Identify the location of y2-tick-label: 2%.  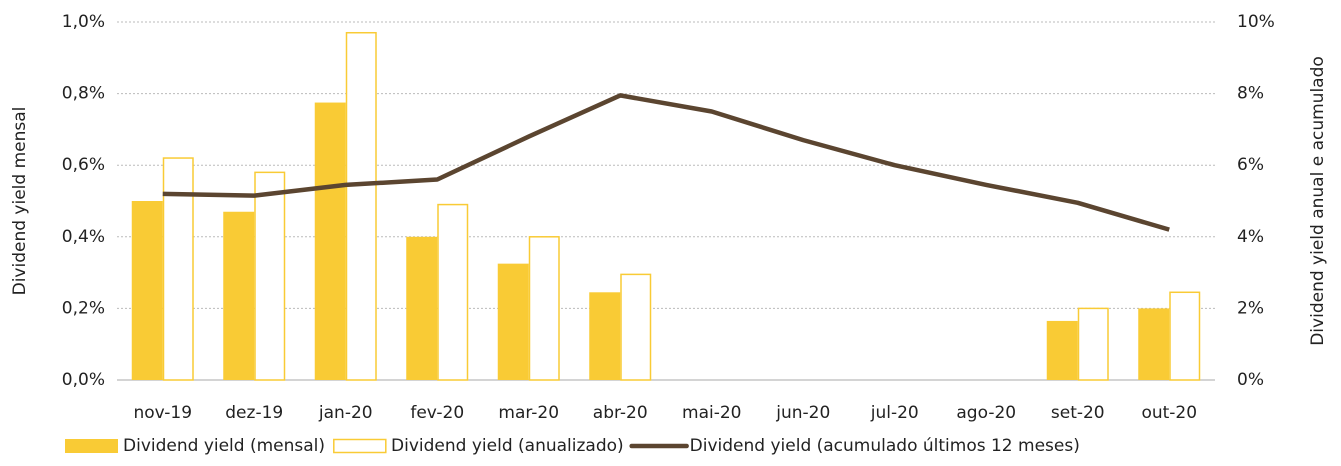
(1250, 308).